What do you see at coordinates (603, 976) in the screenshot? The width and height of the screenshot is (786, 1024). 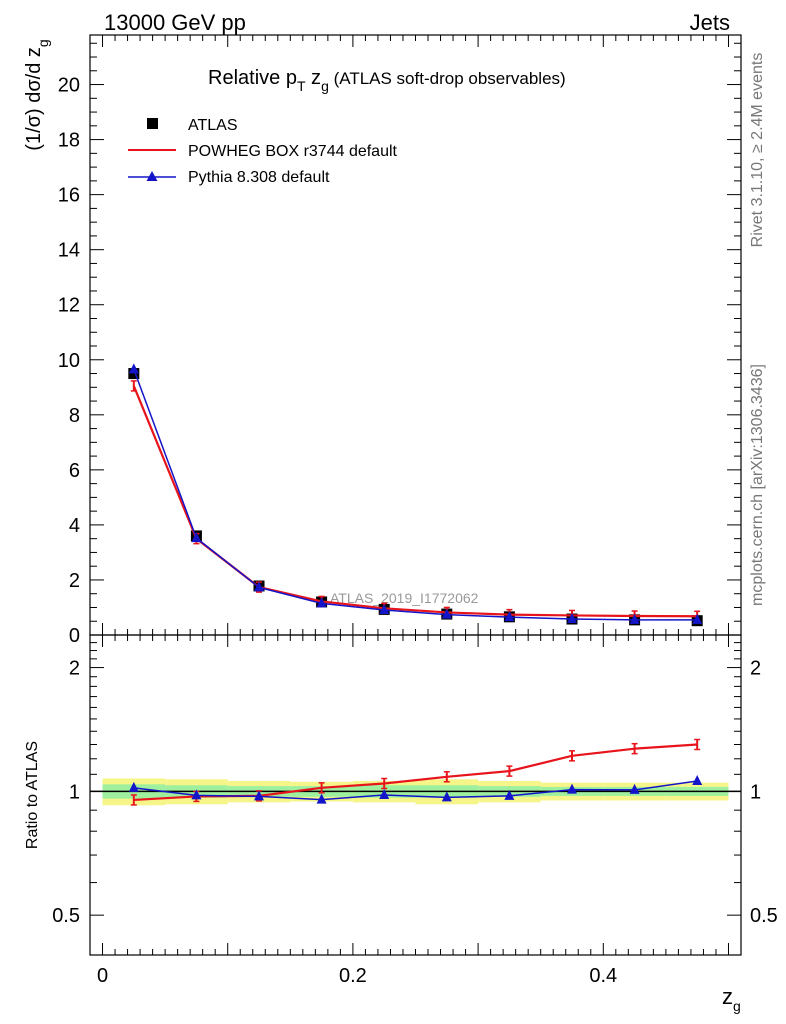 I see `x-tick-label: 0.4` at bounding box center [603, 976].